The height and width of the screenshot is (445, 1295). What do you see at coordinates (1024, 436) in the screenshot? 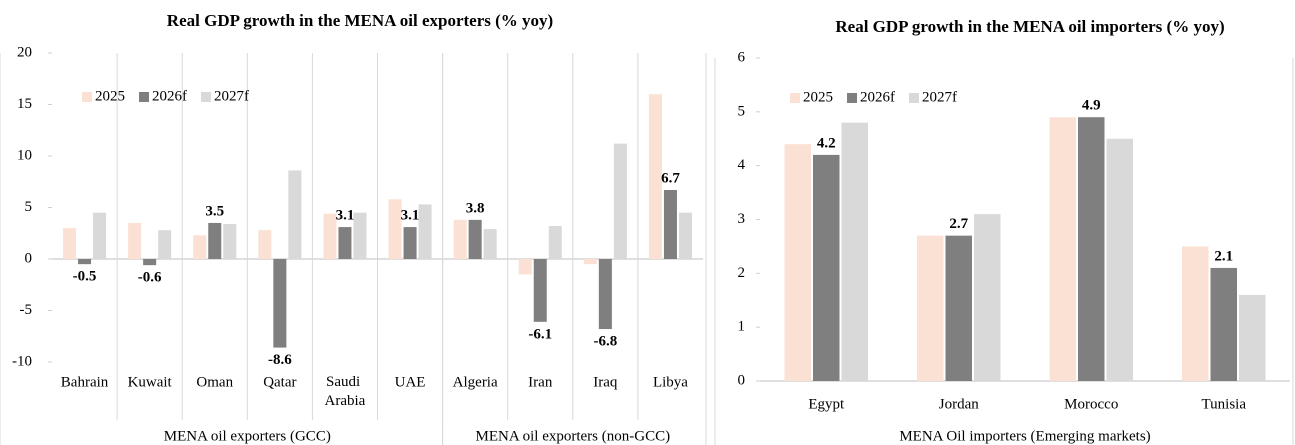
I see `group-label: MENA Oil importers (Emerging markets)` at bounding box center [1024, 436].